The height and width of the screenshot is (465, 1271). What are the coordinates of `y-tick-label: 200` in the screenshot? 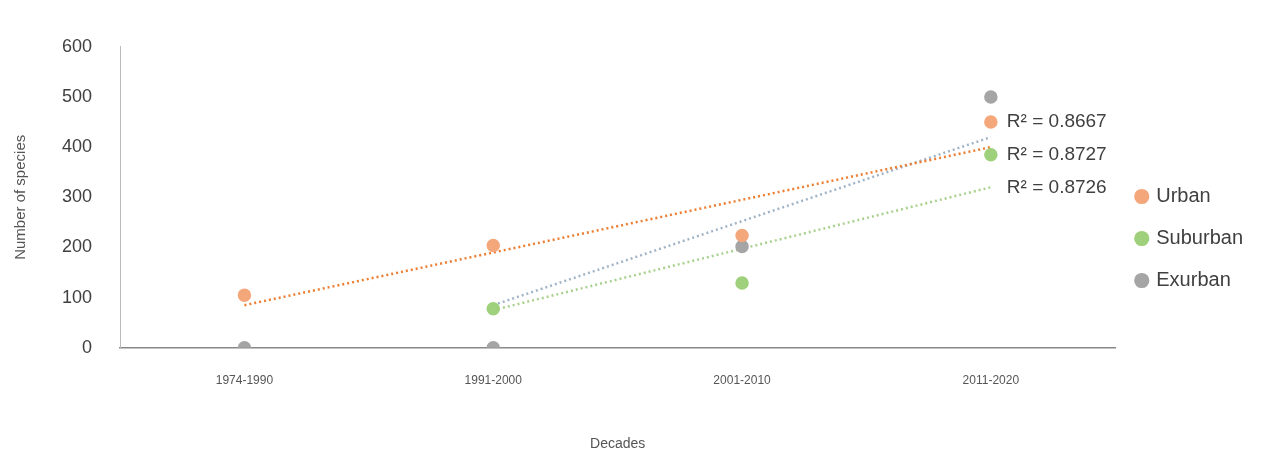 It's located at (77, 246).